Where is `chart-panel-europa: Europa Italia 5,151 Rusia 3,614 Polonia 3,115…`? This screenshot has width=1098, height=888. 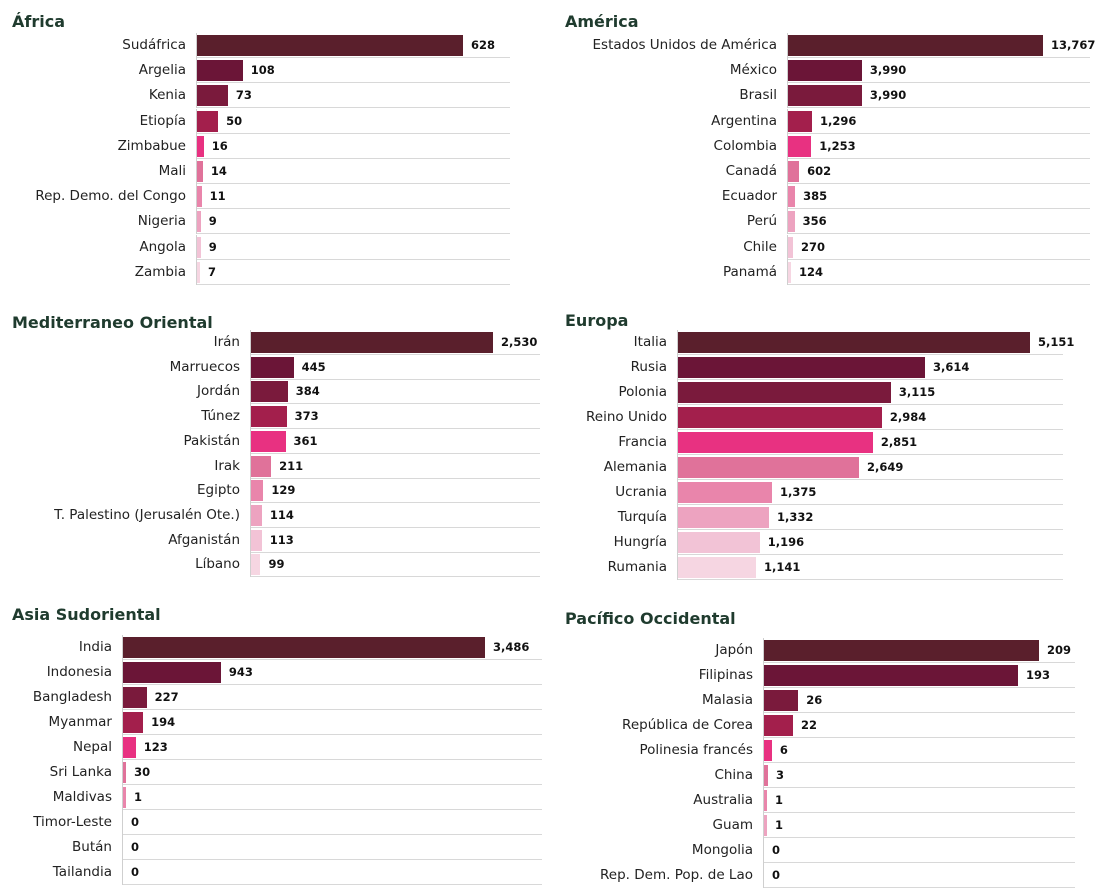
chart-panel-europa: Europa Italia 5,151 Rusia 3,614 Polonia 3,115… is located at coordinates (822, 452).